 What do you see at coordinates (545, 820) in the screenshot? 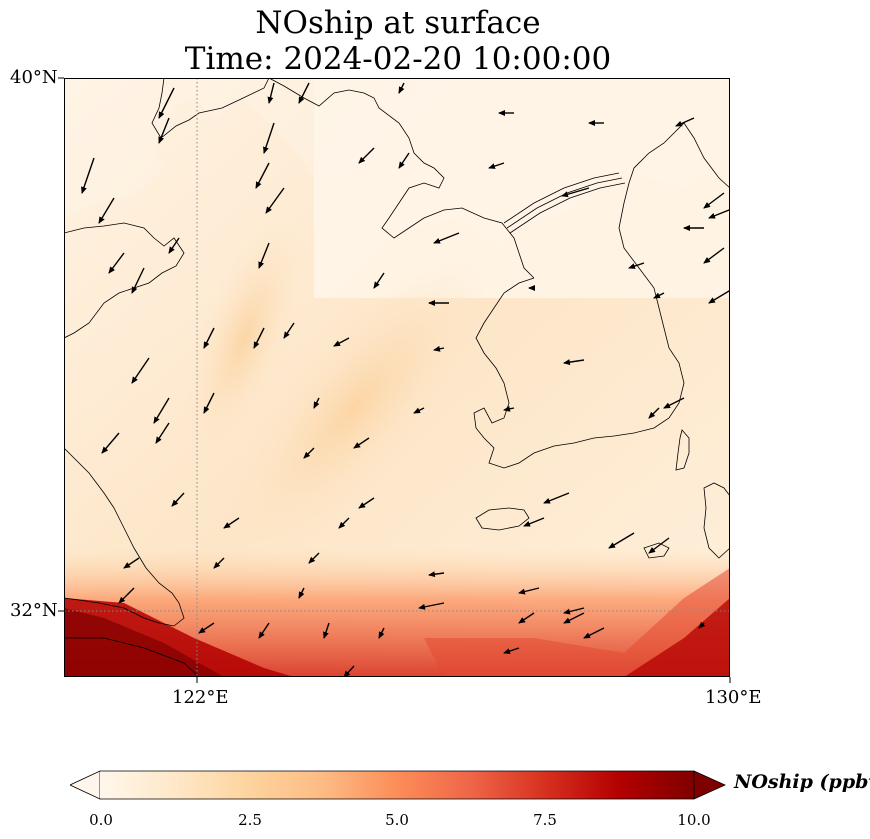
I see `colorbar-tick-7.5: 7.5` at bounding box center [545, 820].